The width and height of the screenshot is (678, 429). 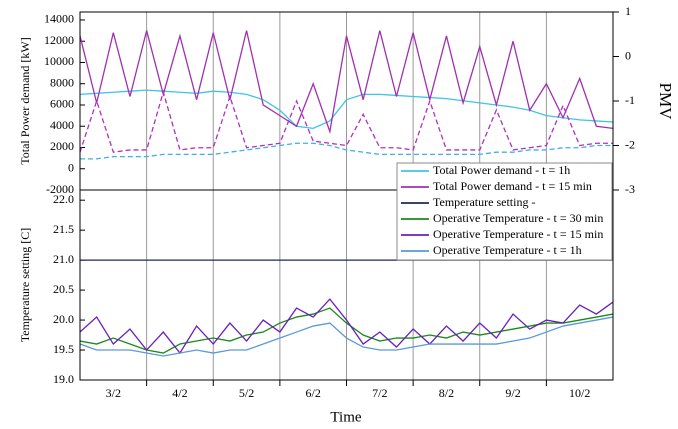 What do you see at coordinates (63, 319) in the screenshot?
I see `y-tick-label: 20.0` at bounding box center [63, 319].